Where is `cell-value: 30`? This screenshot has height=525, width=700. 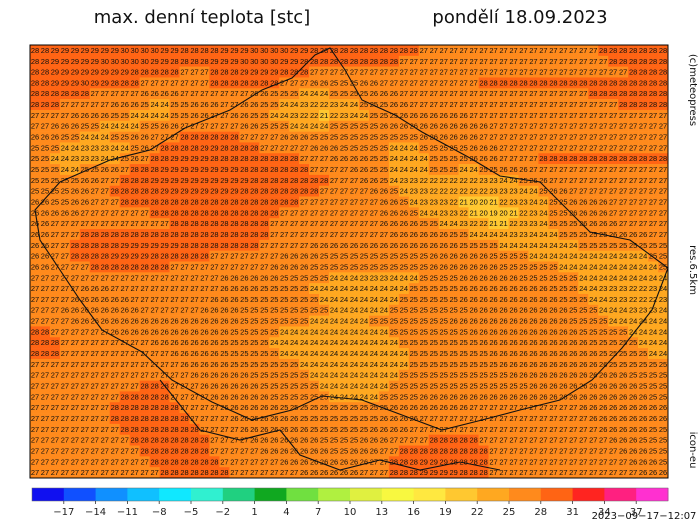 cell-value: 30 is located at coordinates (254, 50).